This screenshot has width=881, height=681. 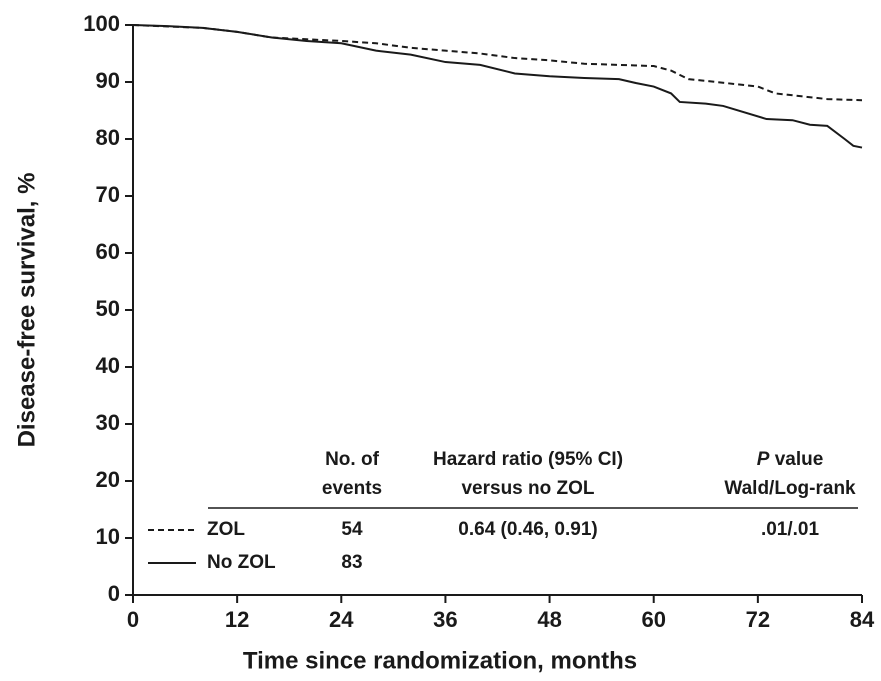 I want to click on y-tick-label: 10, so click(x=108, y=536).